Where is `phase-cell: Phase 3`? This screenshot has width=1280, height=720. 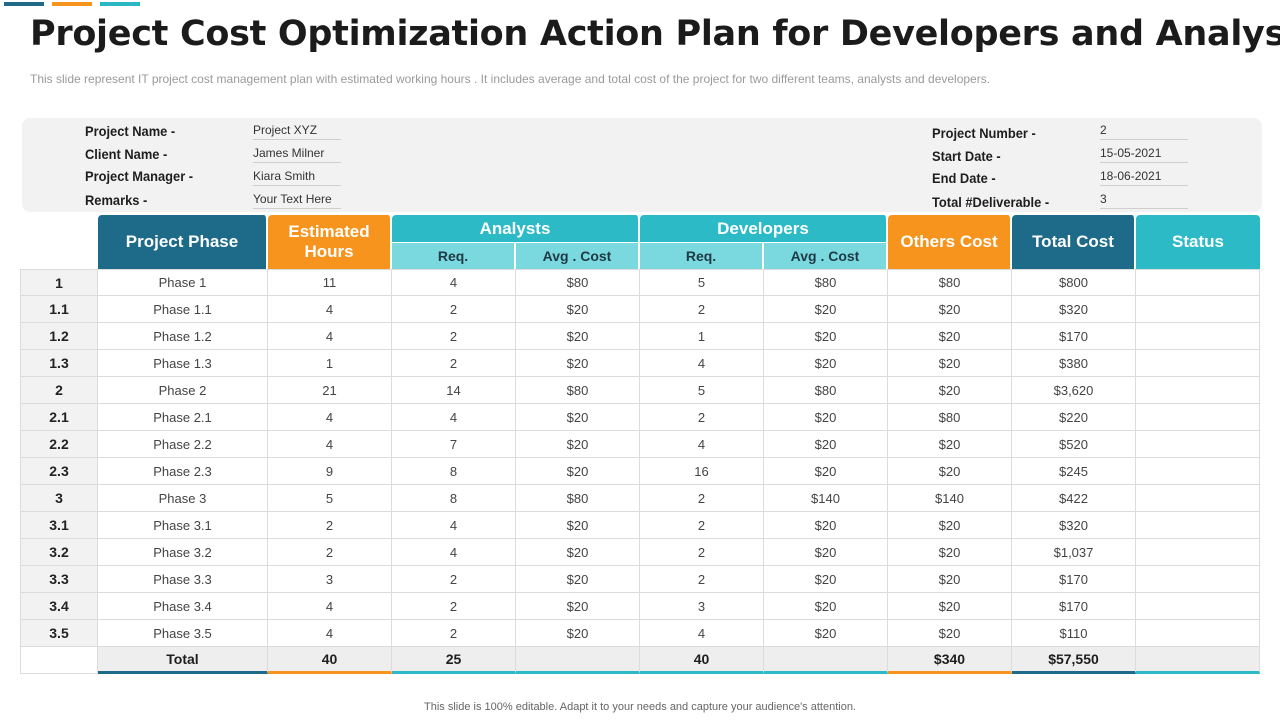
phase-cell: Phase 3 is located at coordinates (183, 498).